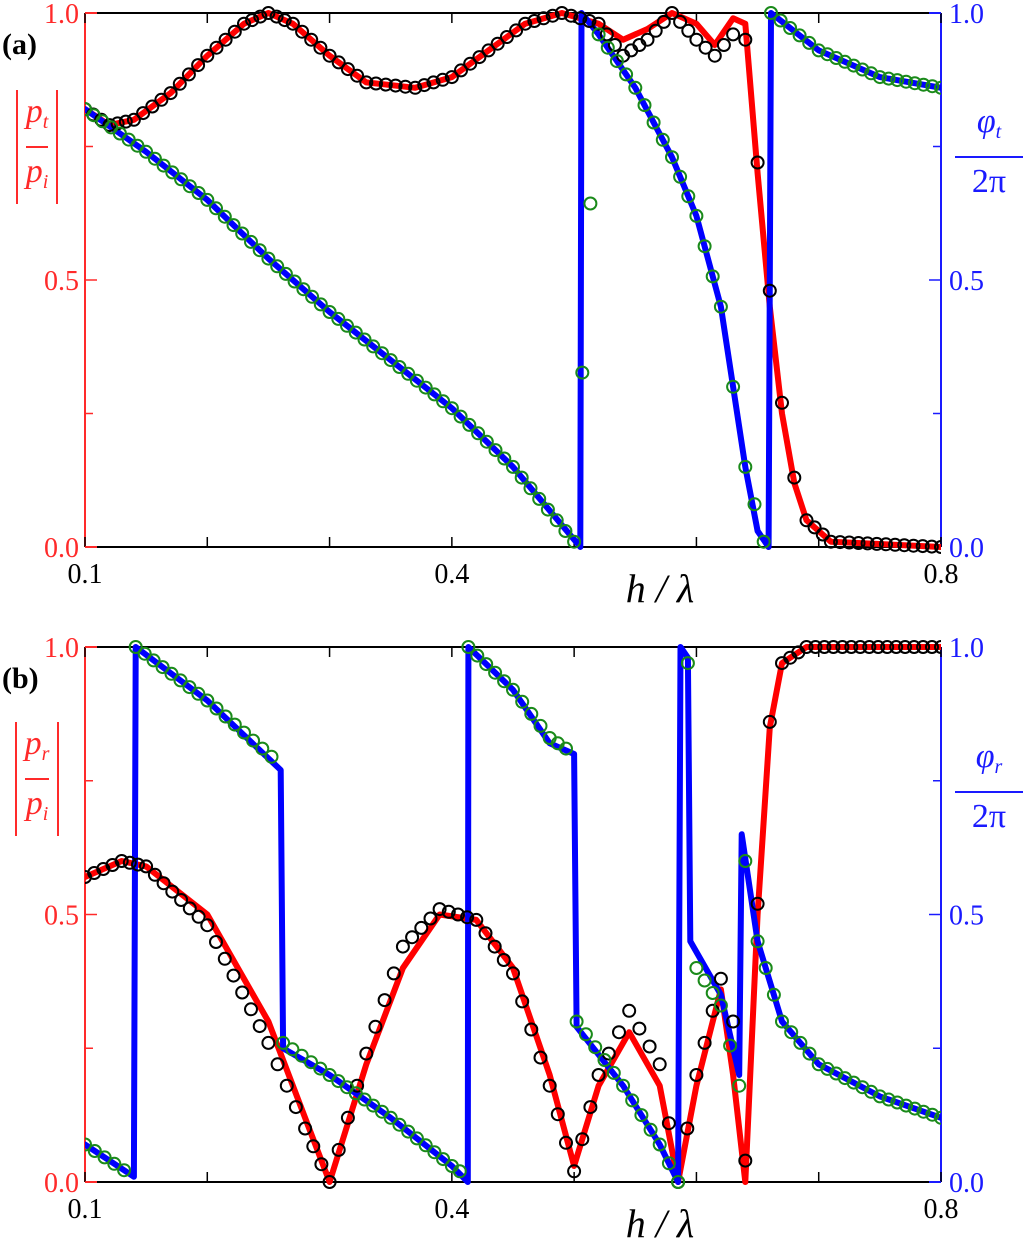 This screenshot has width=1025, height=1242. I want to click on panel-a-right-ylabel: φt 2π, so click(989, 152).